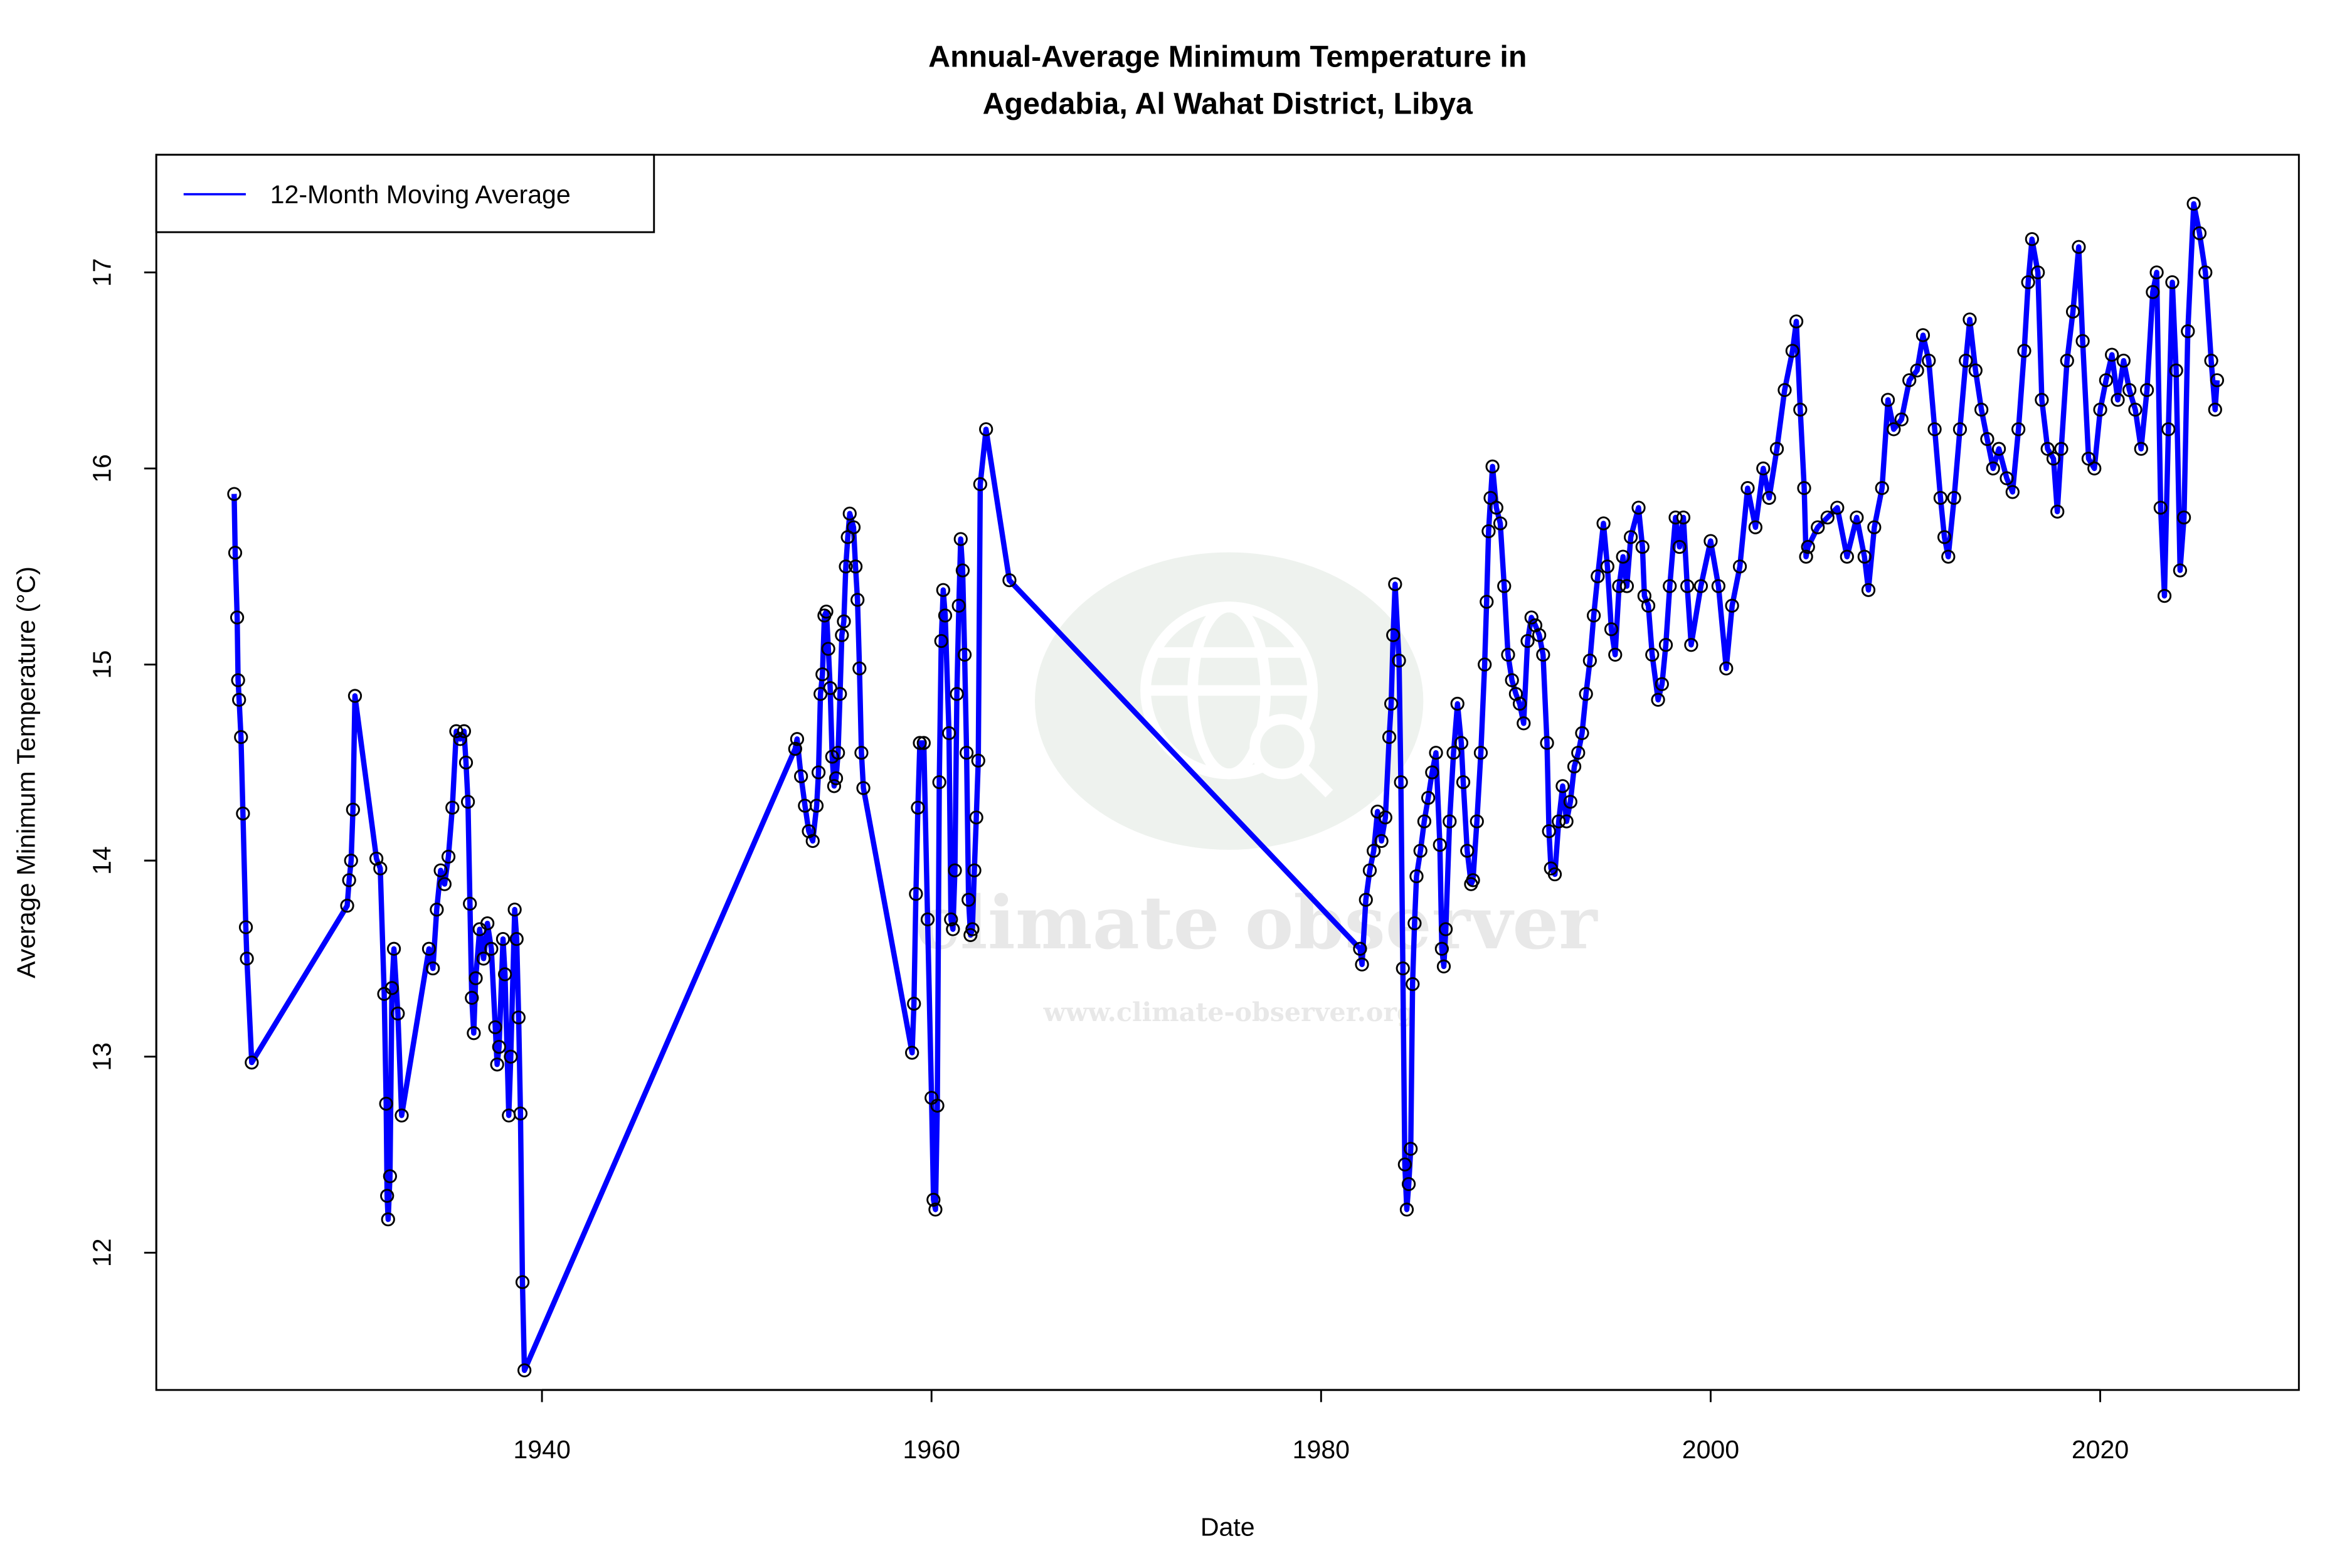 The height and width of the screenshot is (1568, 2352). I want to click on watermark-url: www.climate-observer.org, so click(1229, 1012).